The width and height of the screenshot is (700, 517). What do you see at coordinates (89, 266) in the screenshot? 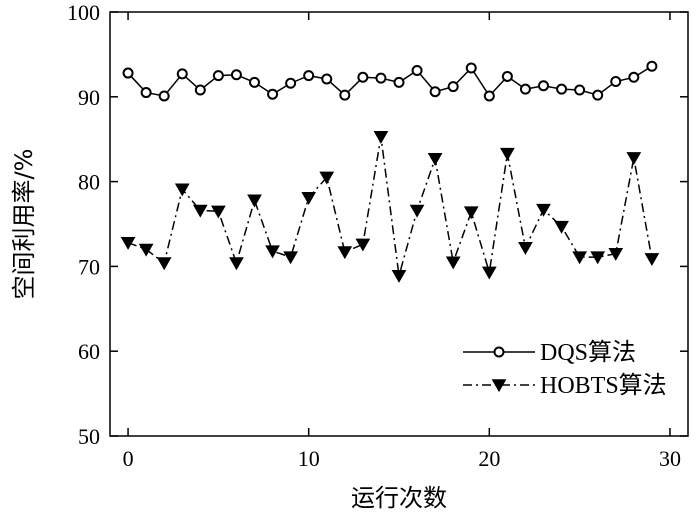
I see `y-tick-label: 70` at bounding box center [89, 266].